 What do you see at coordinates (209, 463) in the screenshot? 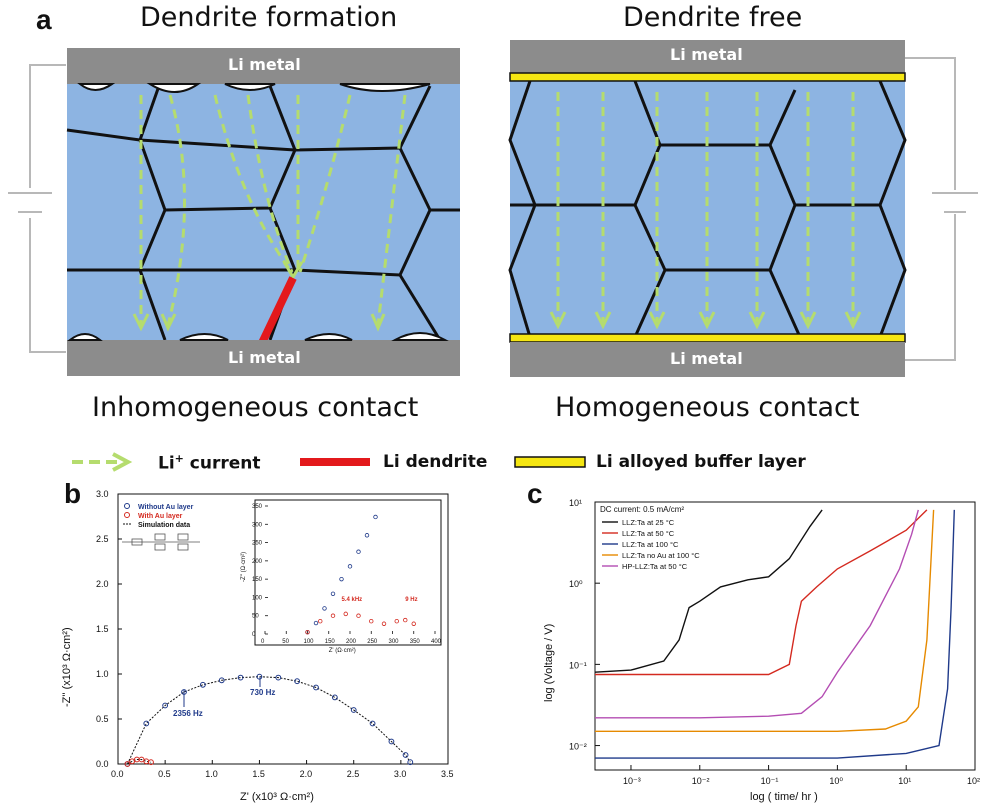
I see `legend-current-label: Li+ current` at bounding box center [209, 463].